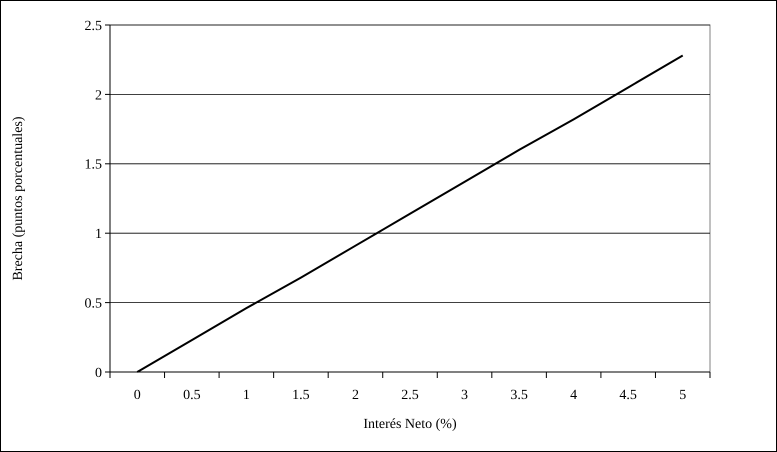 Image resolution: width=777 pixels, height=452 pixels. Describe the element at coordinates (137, 395) in the screenshot. I see `x-tick-label: 0` at that location.